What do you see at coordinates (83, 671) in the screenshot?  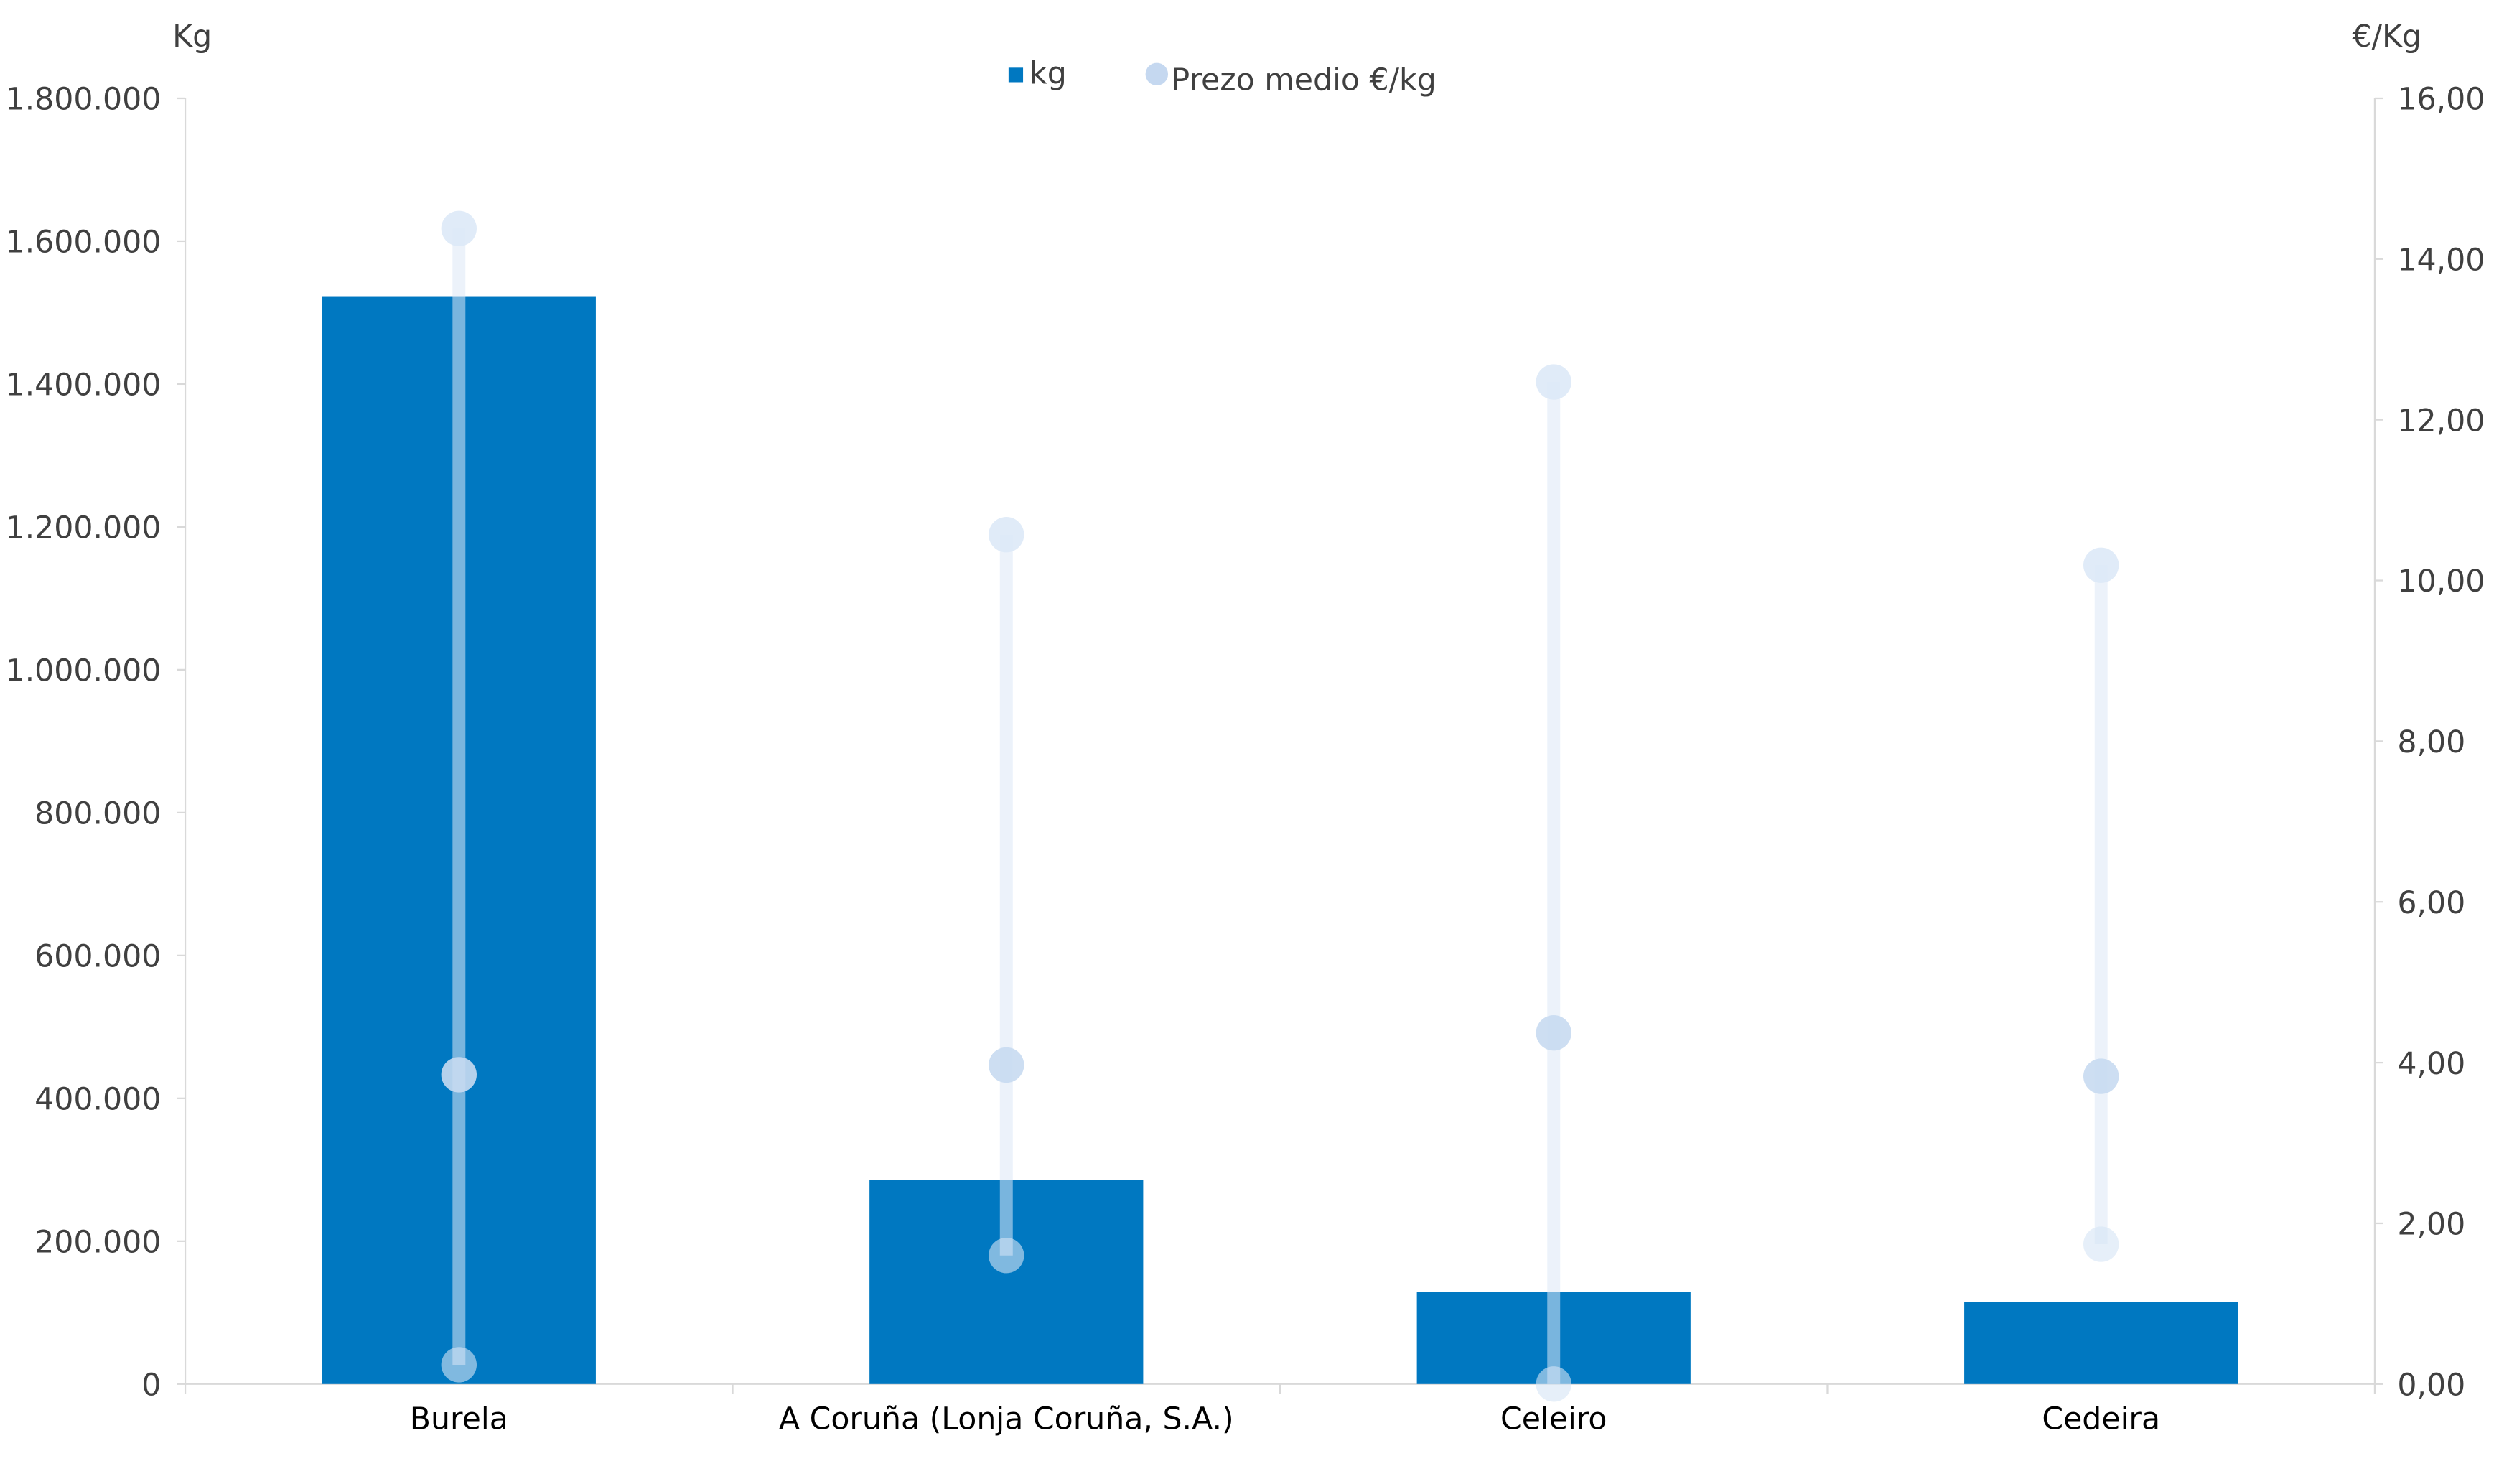 I see `left-tick-label: 1.000.000` at bounding box center [83, 671].